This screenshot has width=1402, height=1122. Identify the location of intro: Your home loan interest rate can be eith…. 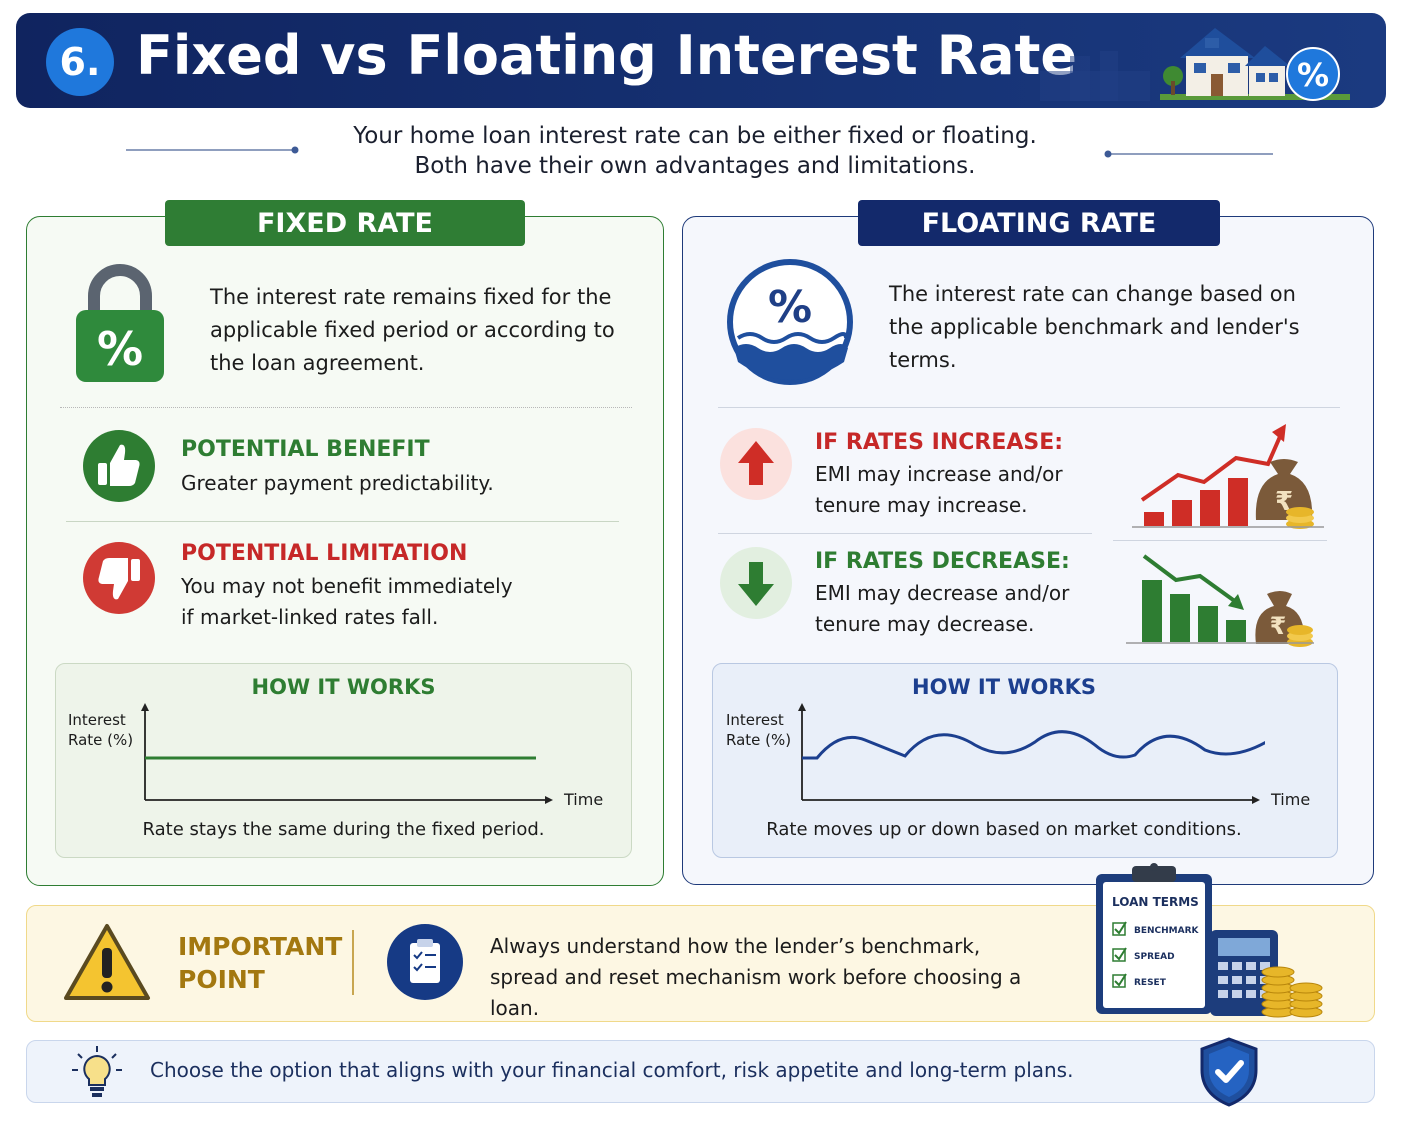
(695, 151).